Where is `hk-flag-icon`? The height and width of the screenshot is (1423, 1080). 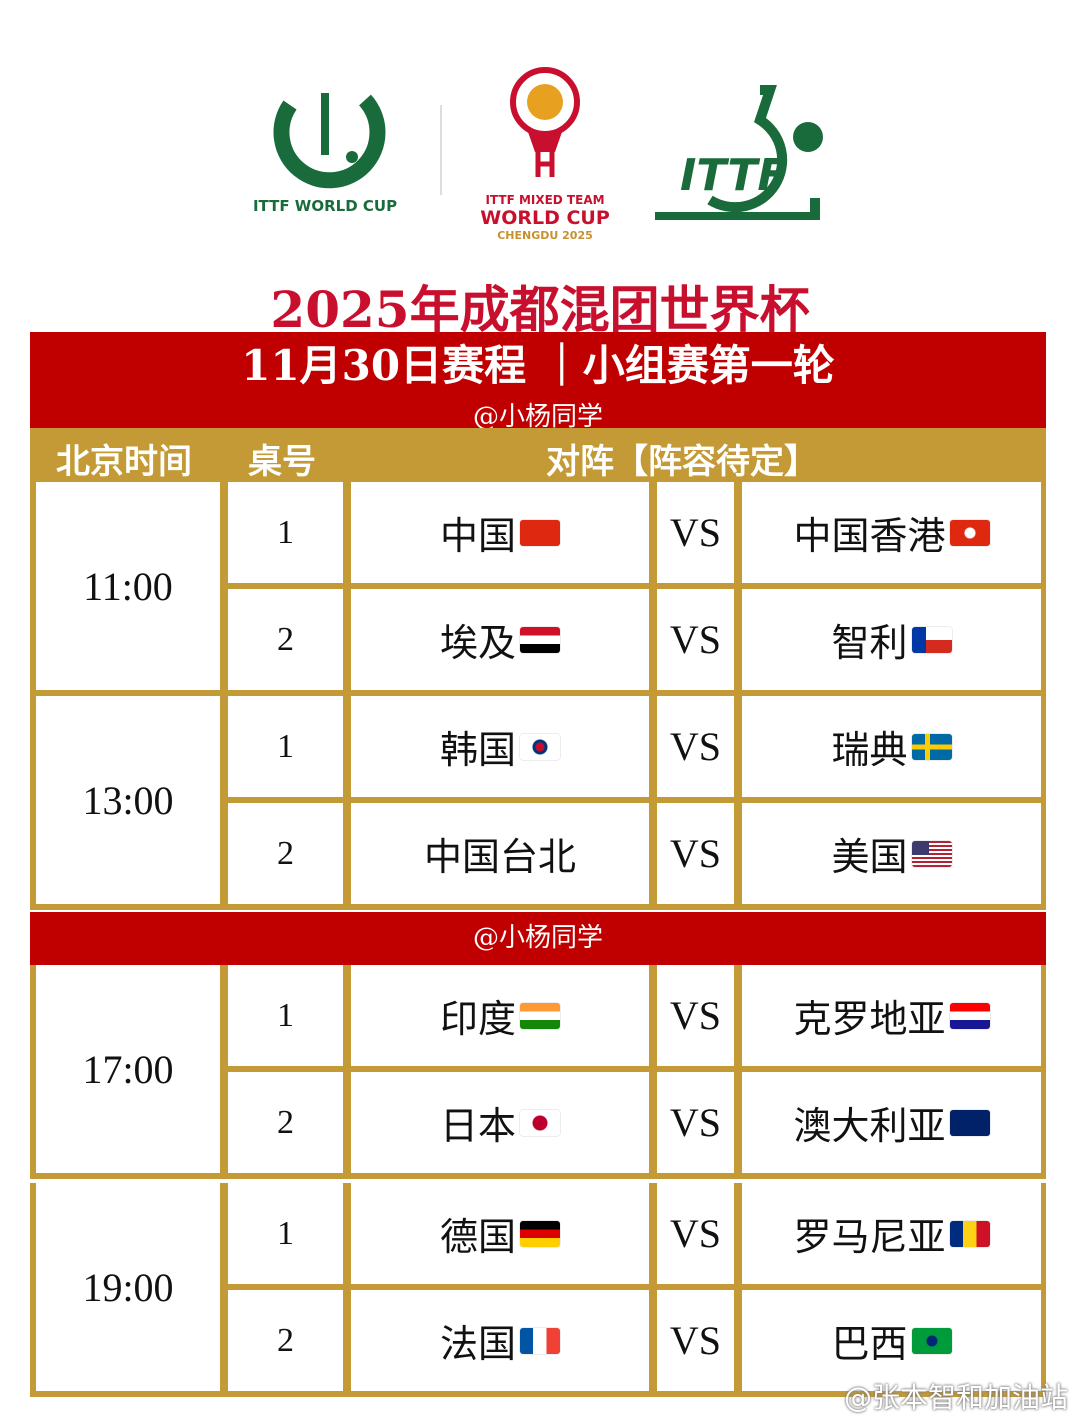
hk-flag-icon is located at coordinates (969, 532).